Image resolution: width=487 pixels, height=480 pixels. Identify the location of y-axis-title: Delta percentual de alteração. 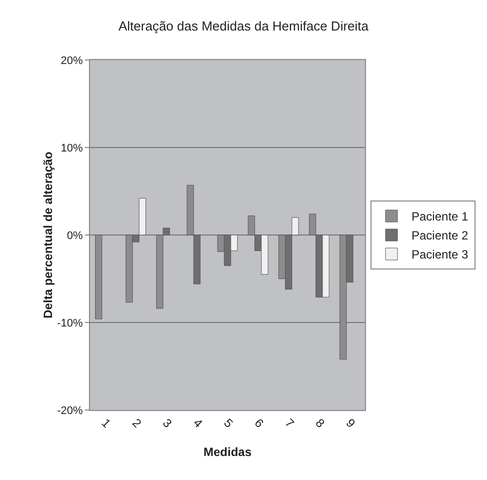
(48, 235).